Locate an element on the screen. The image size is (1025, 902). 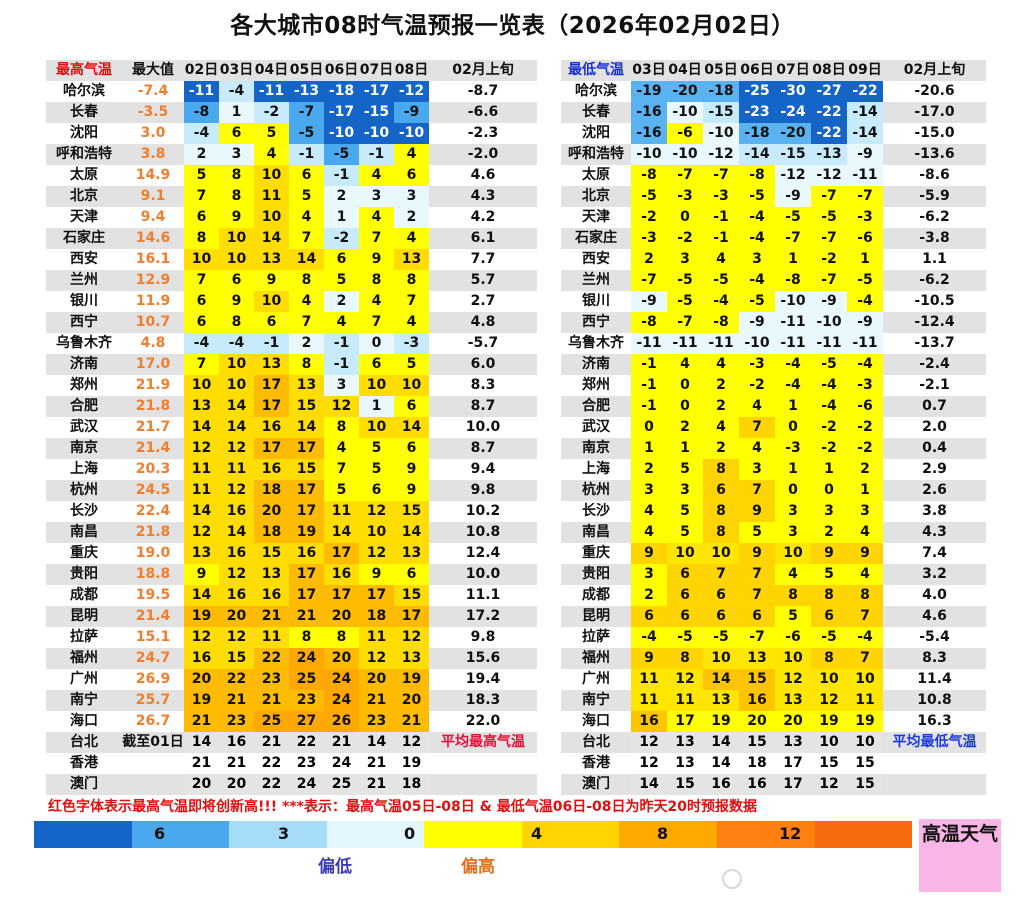
high-value: 12 is located at coordinates (236, 637).